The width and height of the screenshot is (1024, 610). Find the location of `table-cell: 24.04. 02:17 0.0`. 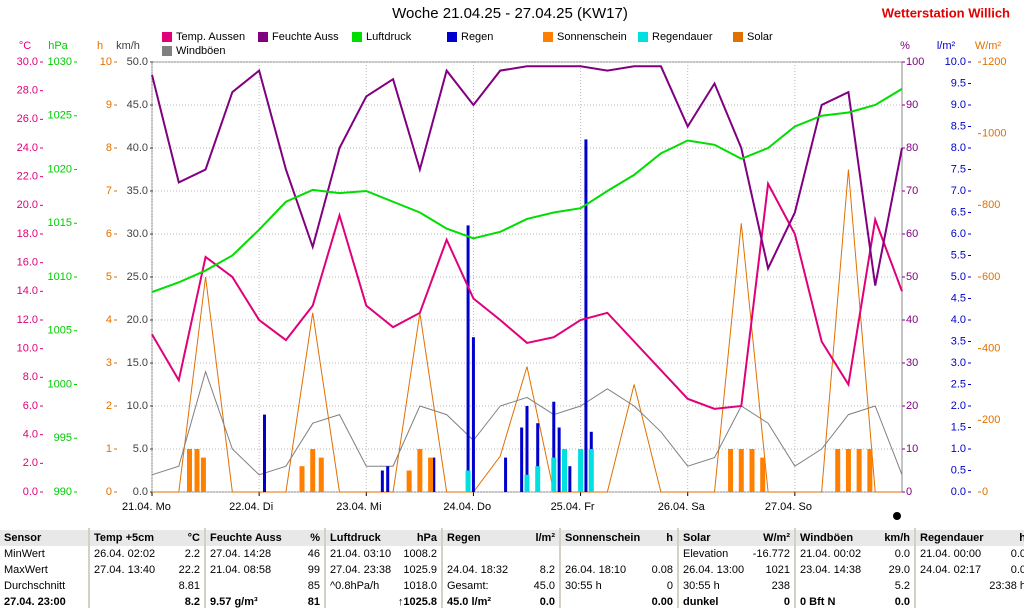

table-cell: 24.04. 02:17 0.0 is located at coordinates (972, 570).